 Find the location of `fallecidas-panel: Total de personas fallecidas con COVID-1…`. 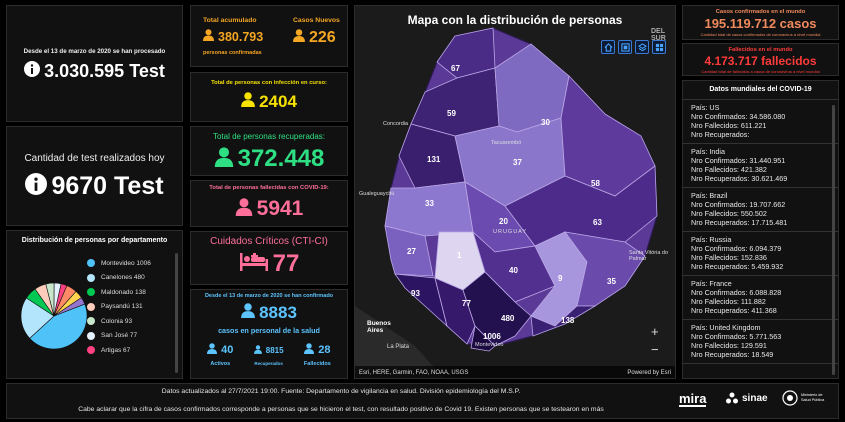

fallecidas-panel: Total de personas fallecidas con COVID-1… is located at coordinates (269, 203).